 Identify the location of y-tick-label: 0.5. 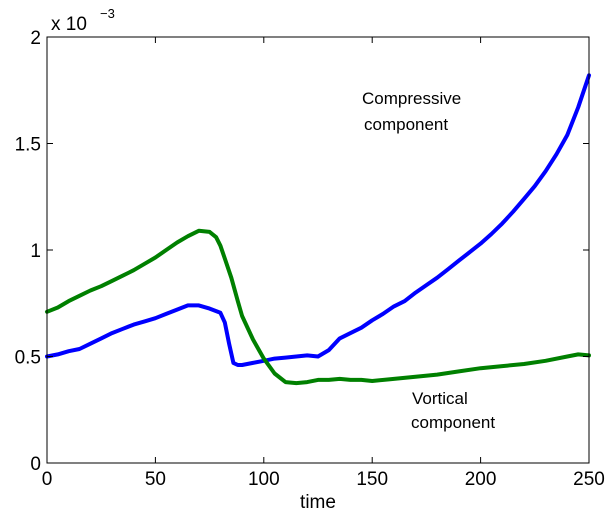
(28, 358).